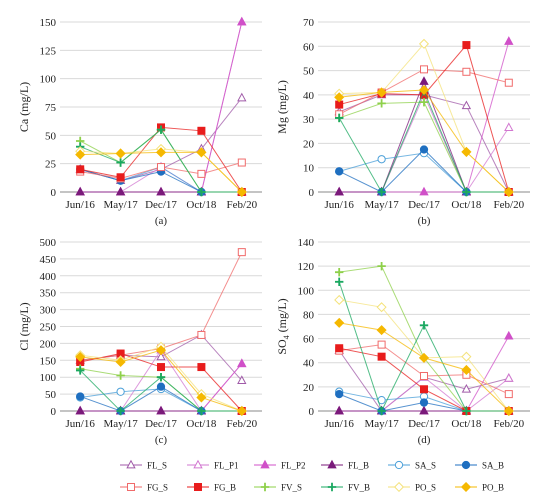 This screenshot has height=501, width=550. I want to click on legend-label: SA_B, so click(493, 466).